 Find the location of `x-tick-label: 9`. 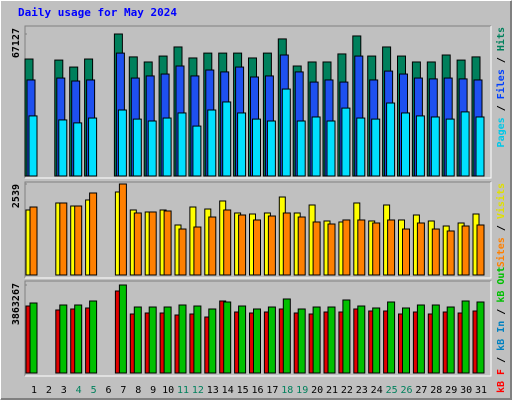

x-tick-label: 9 is located at coordinates (153, 390).